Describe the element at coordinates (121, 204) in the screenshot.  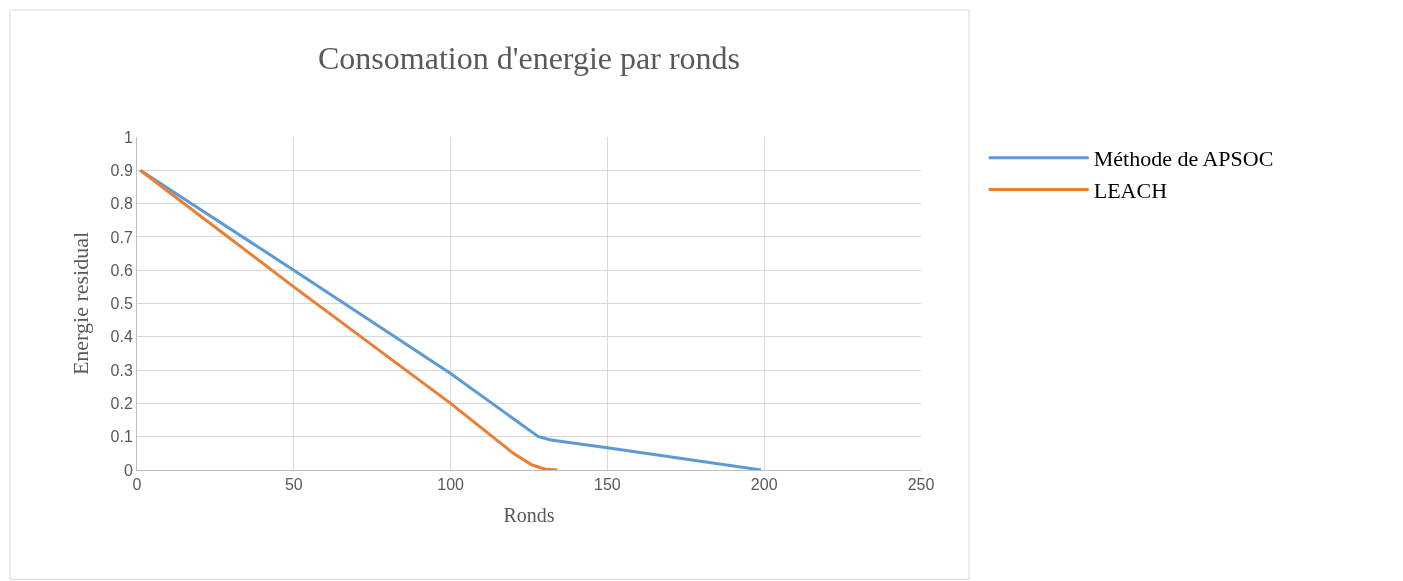
I see `y-tick-label: 0.8` at that location.